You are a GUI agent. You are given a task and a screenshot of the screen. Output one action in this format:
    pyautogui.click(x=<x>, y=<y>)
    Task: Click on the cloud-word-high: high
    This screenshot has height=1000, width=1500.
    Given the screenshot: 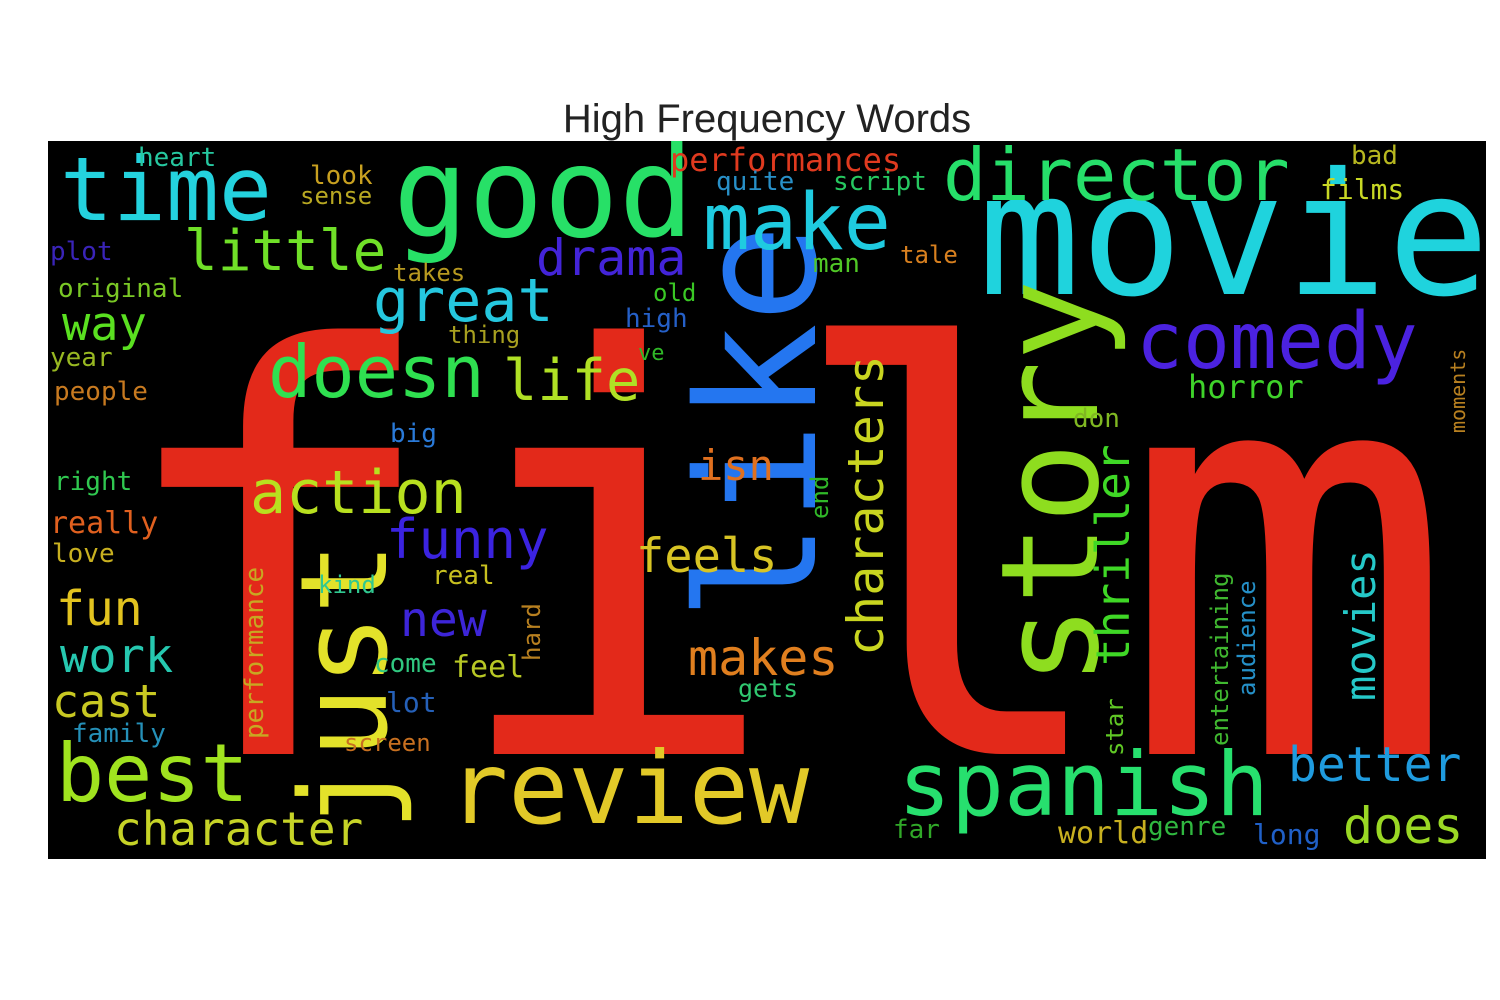 What is the action you would take?
    pyautogui.click(x=656, y=319)
    